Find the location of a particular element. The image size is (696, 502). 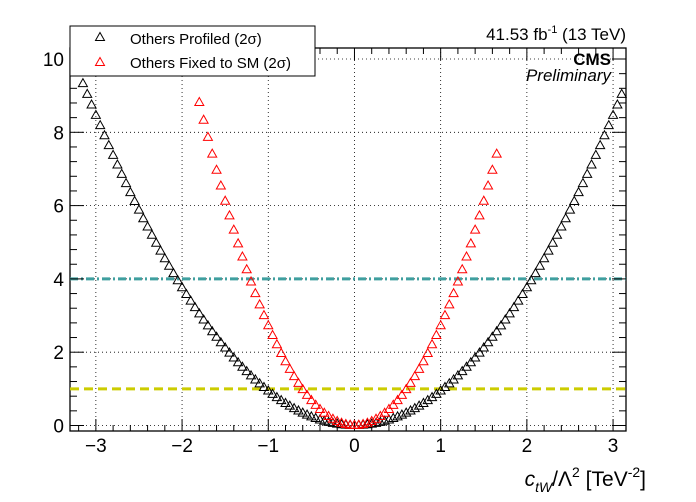

legend-box is located at coordinates (192, 51).